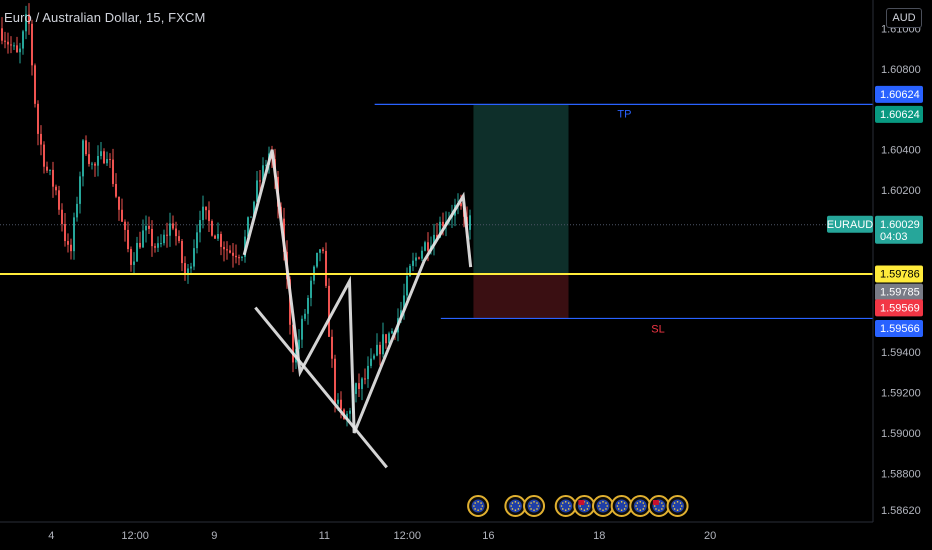 The image size is (932, 550). What do you see at coordinates (900, 308) in the screenshot?
I see `price-tag-label: 1.59569` at bounding box center [900, 308].